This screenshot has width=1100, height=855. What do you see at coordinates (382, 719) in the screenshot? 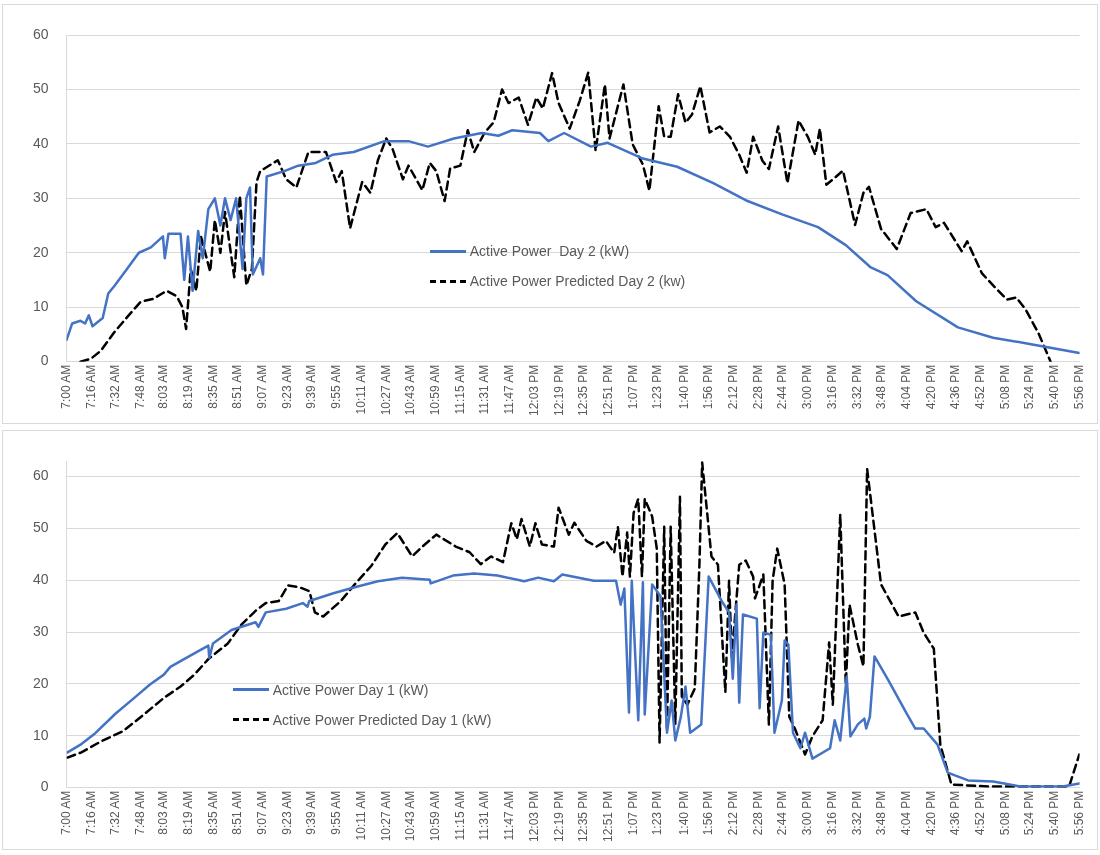
I see `legend-label: Active Power Predicted Day 1 (kW)` at bounding box center [382, 719].